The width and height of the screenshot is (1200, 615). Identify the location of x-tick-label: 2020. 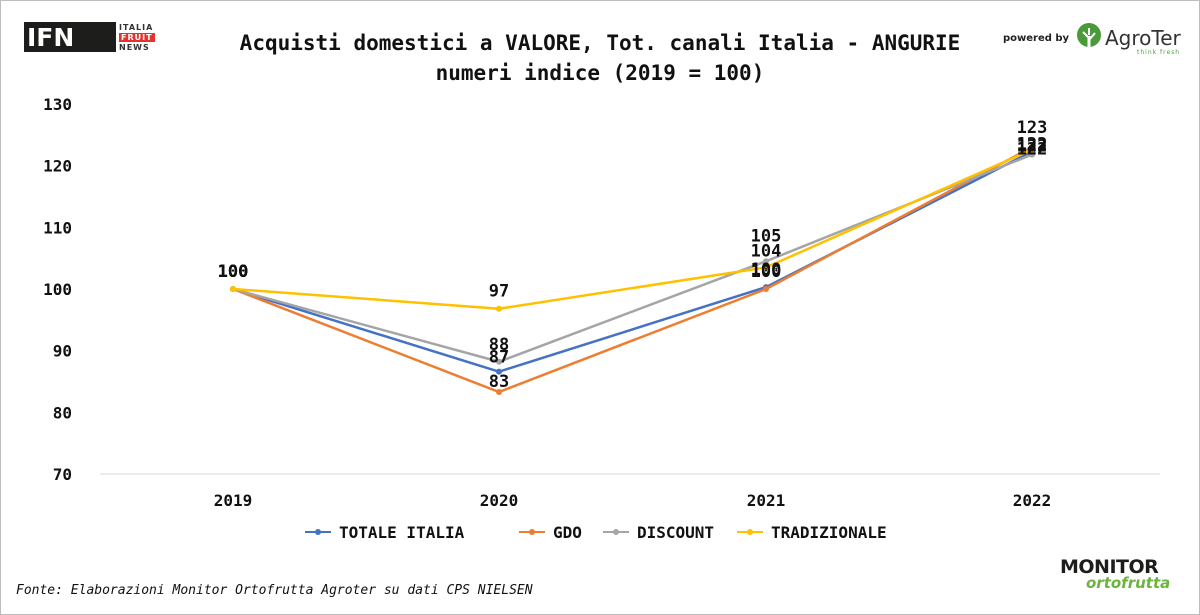
(499, 500).